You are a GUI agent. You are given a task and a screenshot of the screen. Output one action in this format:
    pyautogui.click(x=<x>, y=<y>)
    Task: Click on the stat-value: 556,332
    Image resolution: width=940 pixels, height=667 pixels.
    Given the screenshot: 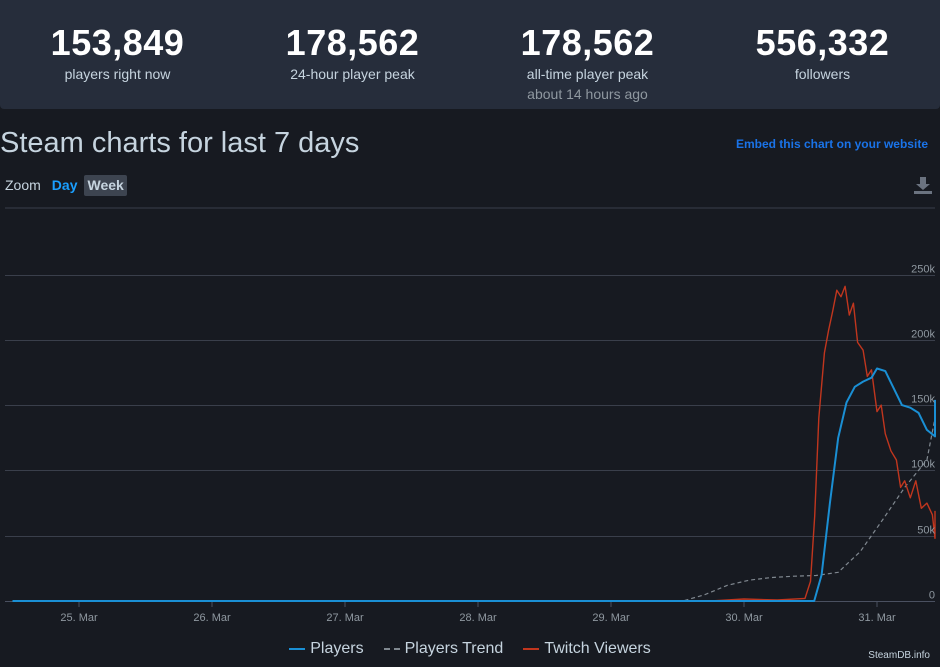 What is the action you would take?
    pyautogui.click(x=822, y=42)
    